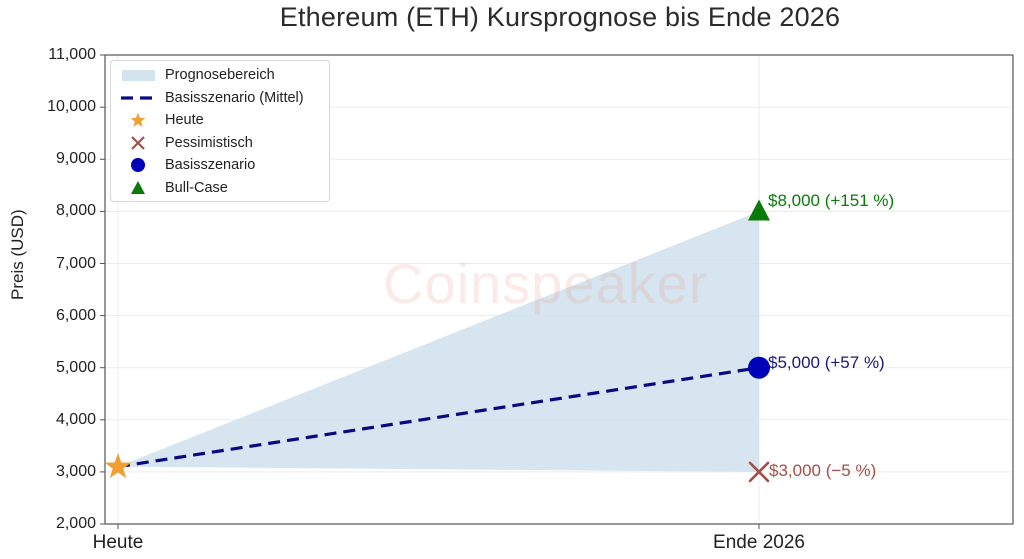 The height and width of the screenshot is (559, 1024). What do you see at coordinates (138, 75) in the screenshot?
I see `area-swatch-icon` at bounding box center [138, 75].